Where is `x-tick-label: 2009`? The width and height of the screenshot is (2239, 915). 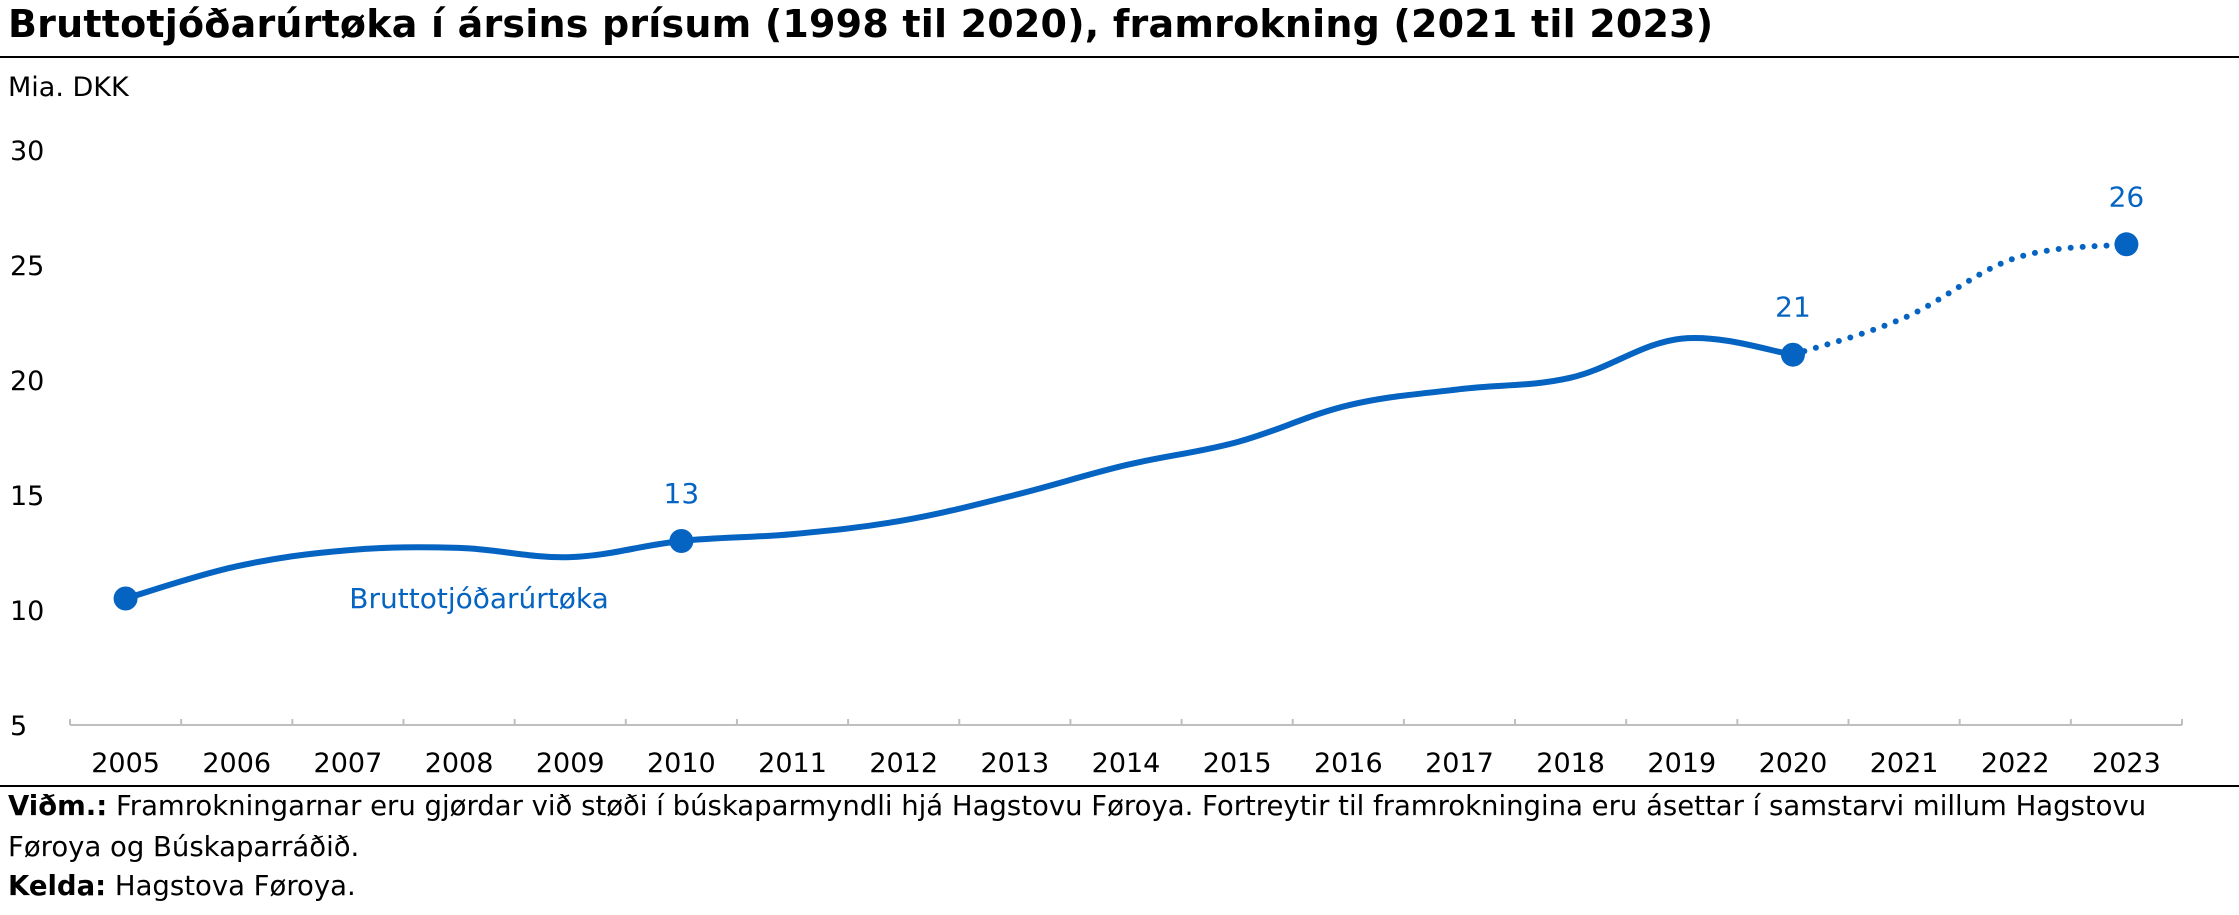 x-tick-label: 2009 is located at coordinates (570, 763).